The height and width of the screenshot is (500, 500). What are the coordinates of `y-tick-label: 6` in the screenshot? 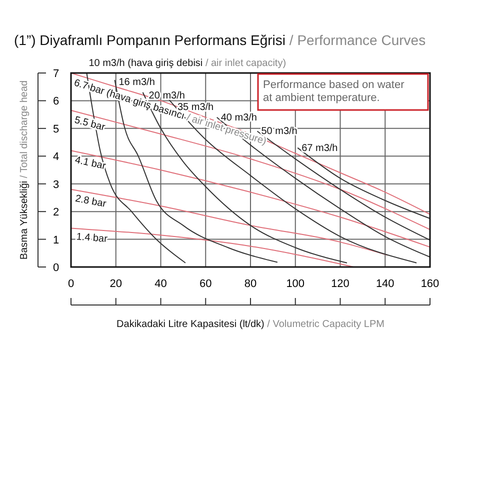 It's located at (56, 102).